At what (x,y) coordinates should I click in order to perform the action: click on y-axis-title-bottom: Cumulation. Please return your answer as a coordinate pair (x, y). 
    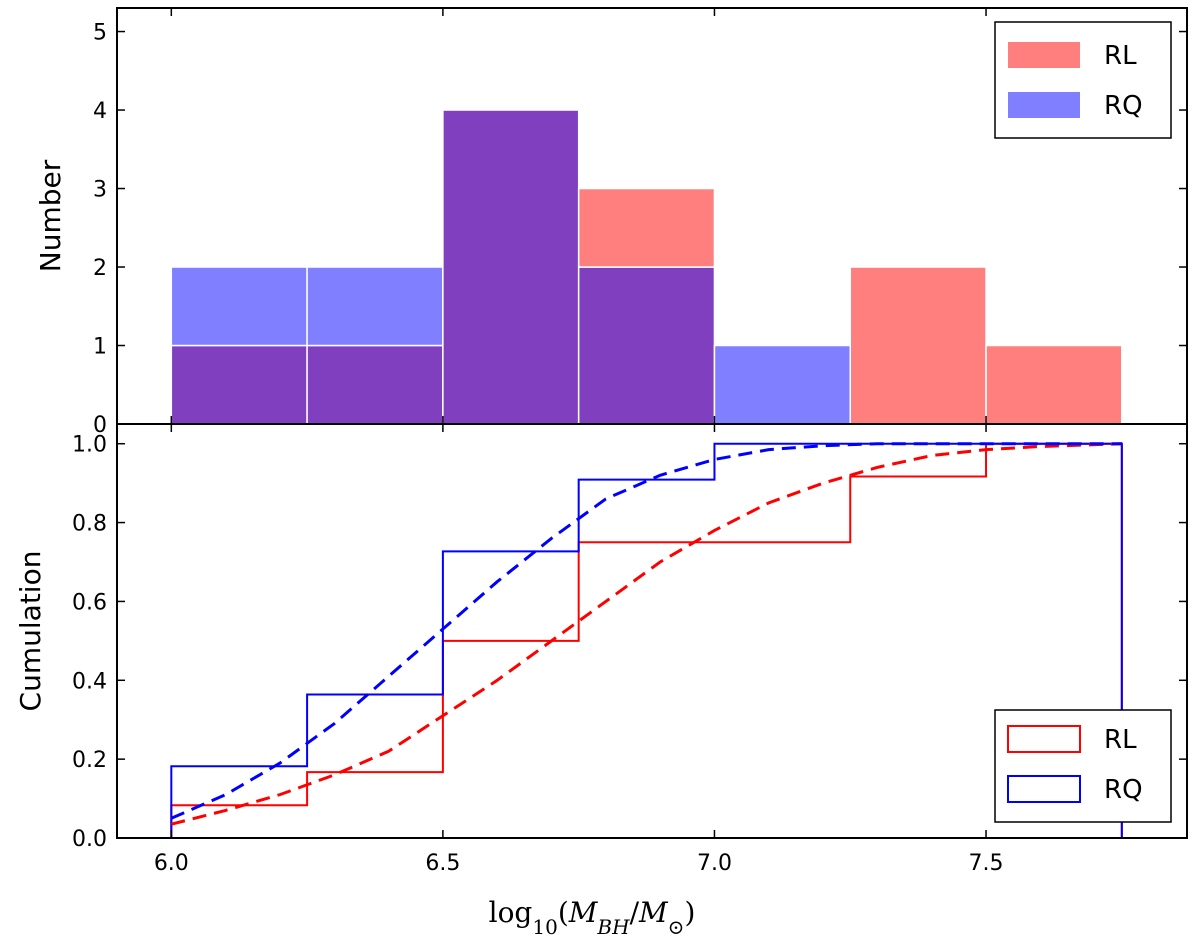
    Looking at the image, I should click on (30, 631).